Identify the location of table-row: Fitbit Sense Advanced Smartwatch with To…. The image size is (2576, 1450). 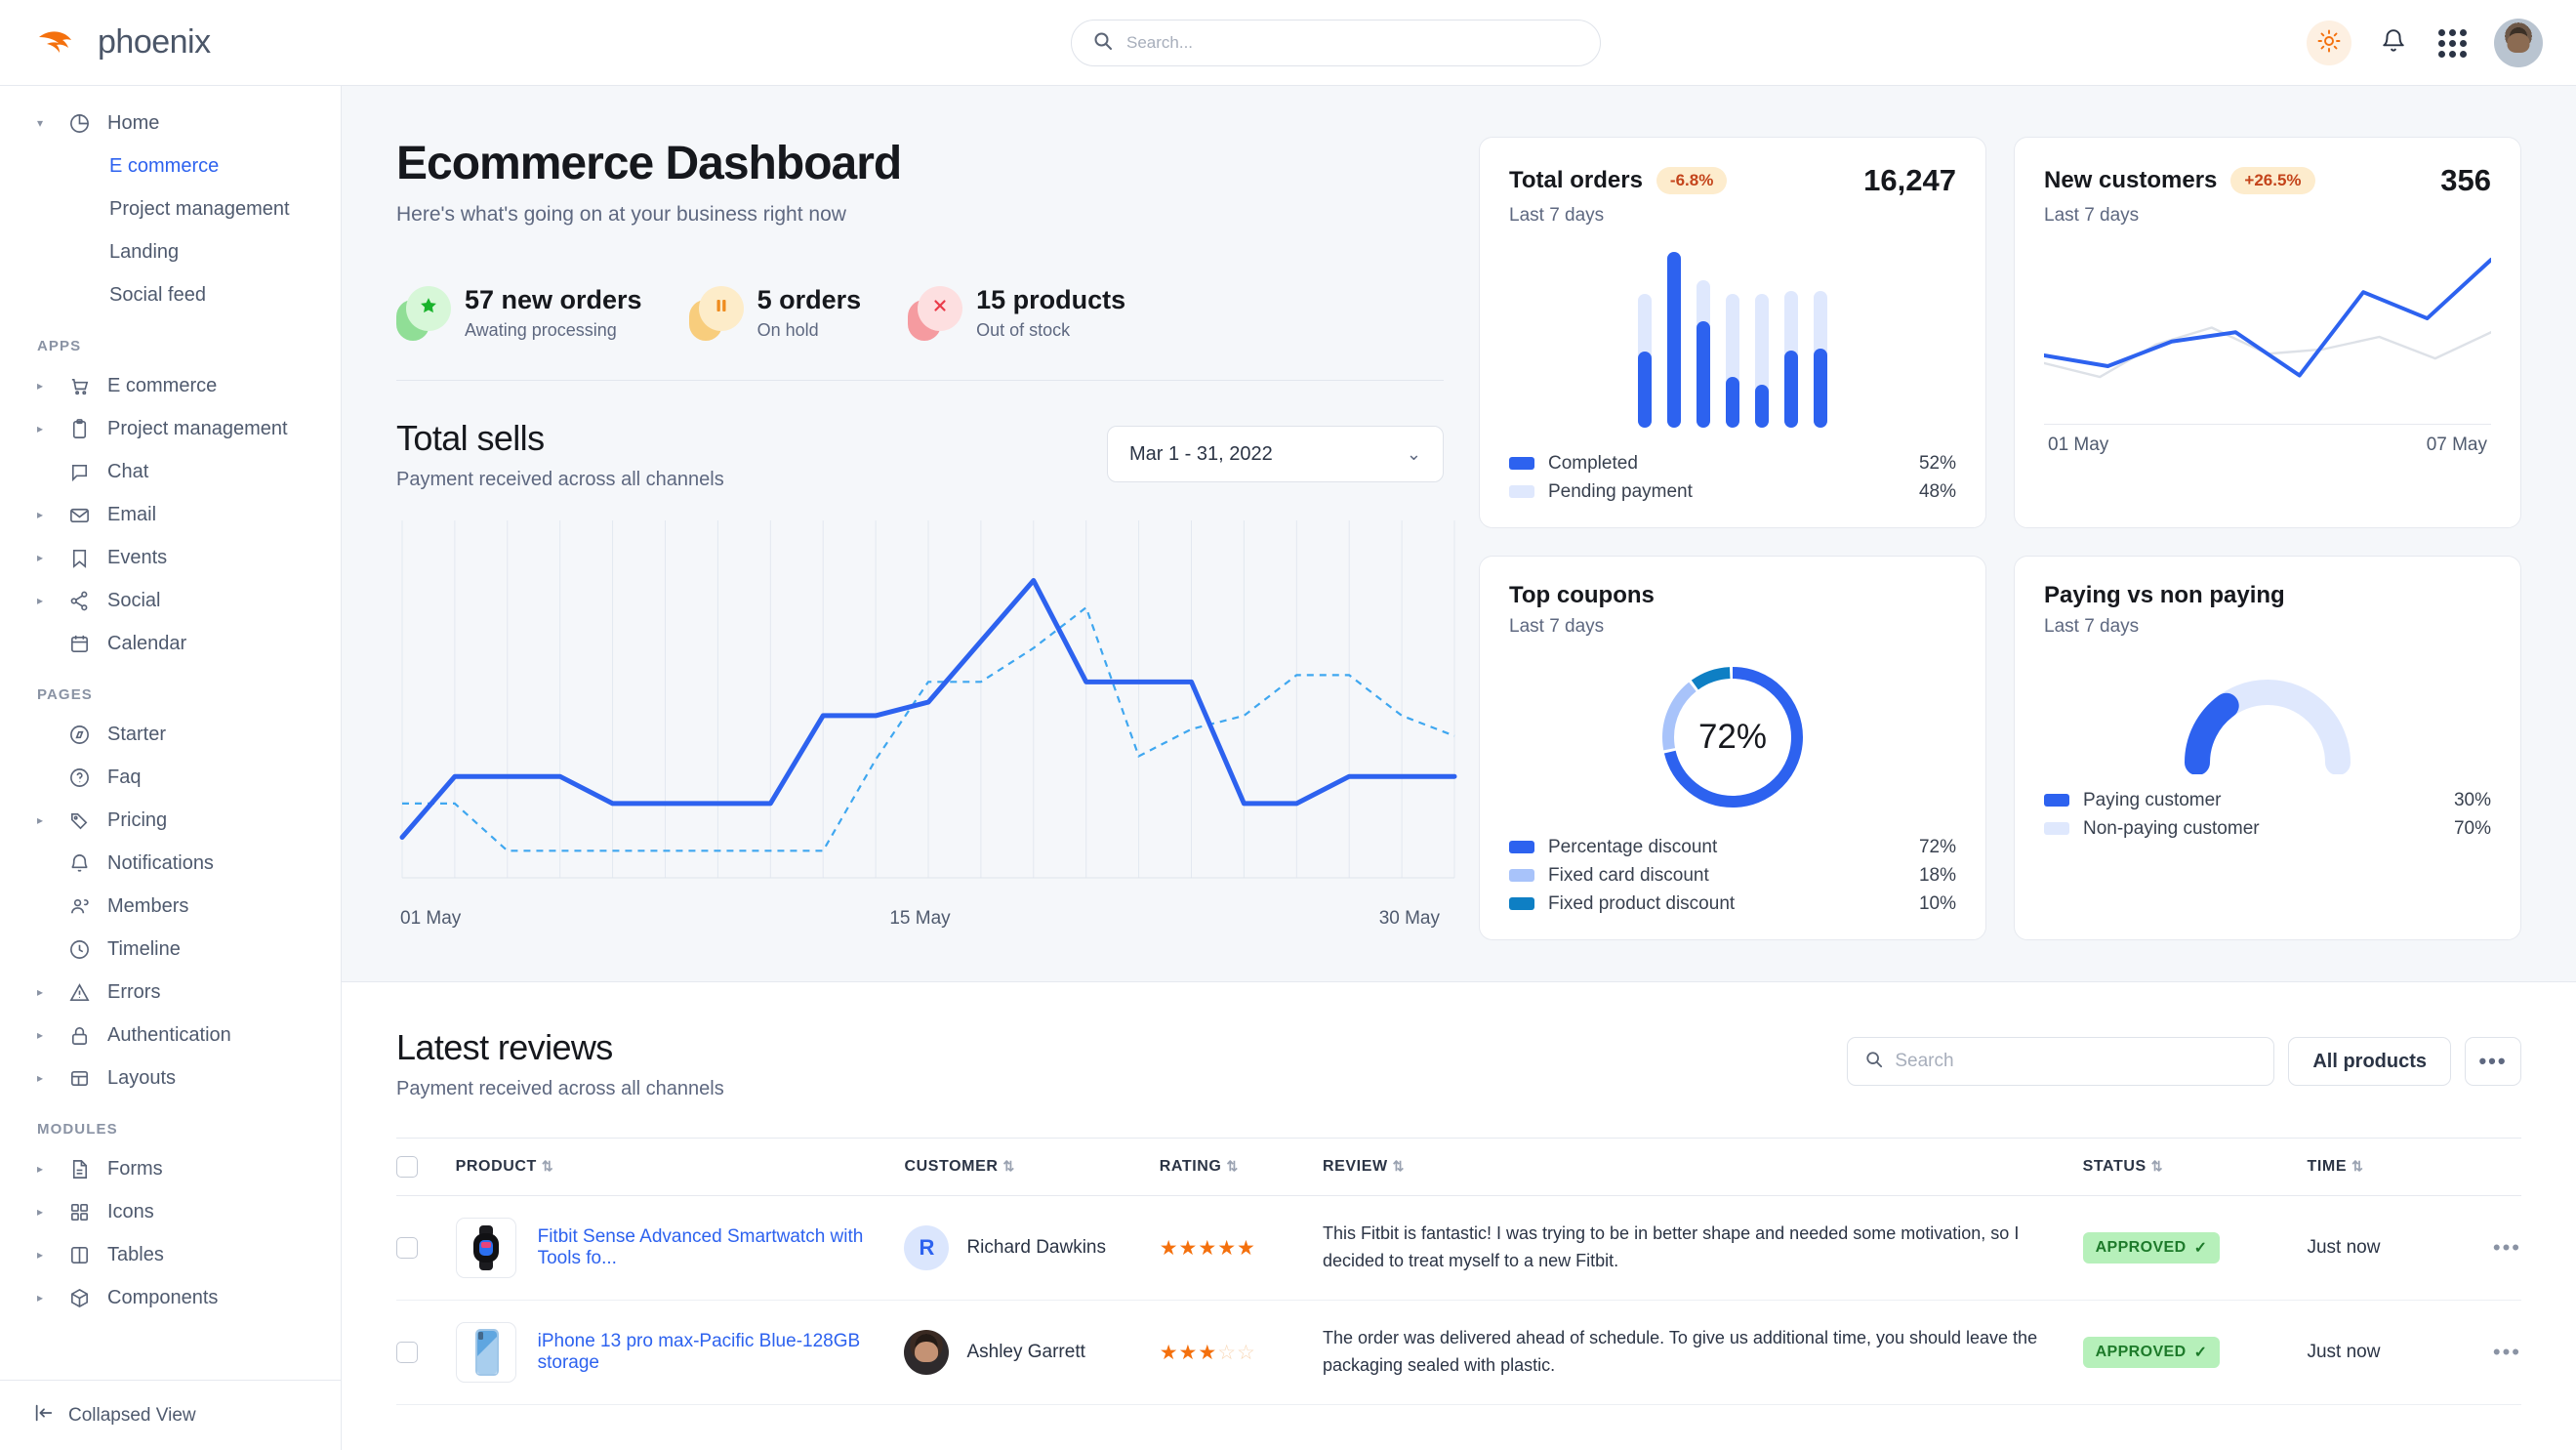
(1458, 1248).